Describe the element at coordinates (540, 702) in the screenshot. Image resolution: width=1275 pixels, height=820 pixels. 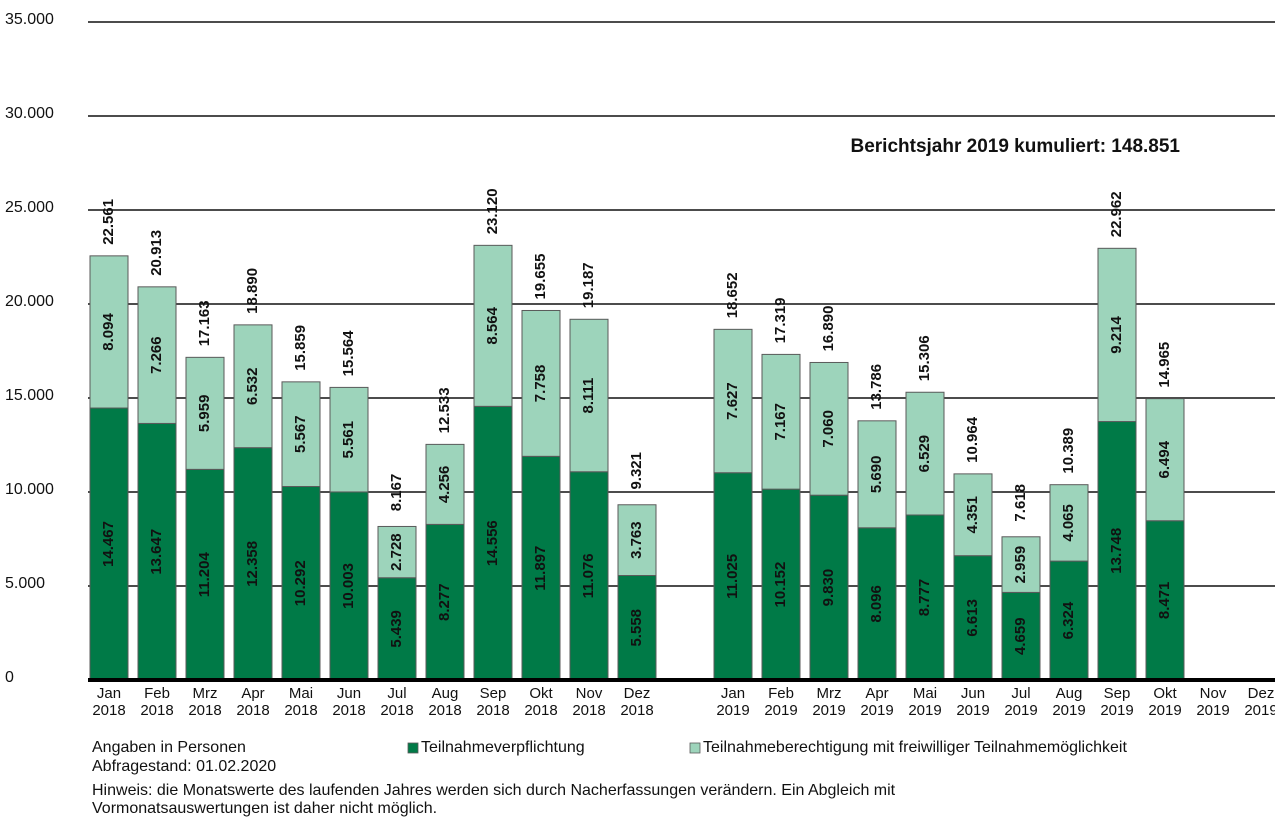
I see `x-tick-label-box: Okt 2018` at that location.